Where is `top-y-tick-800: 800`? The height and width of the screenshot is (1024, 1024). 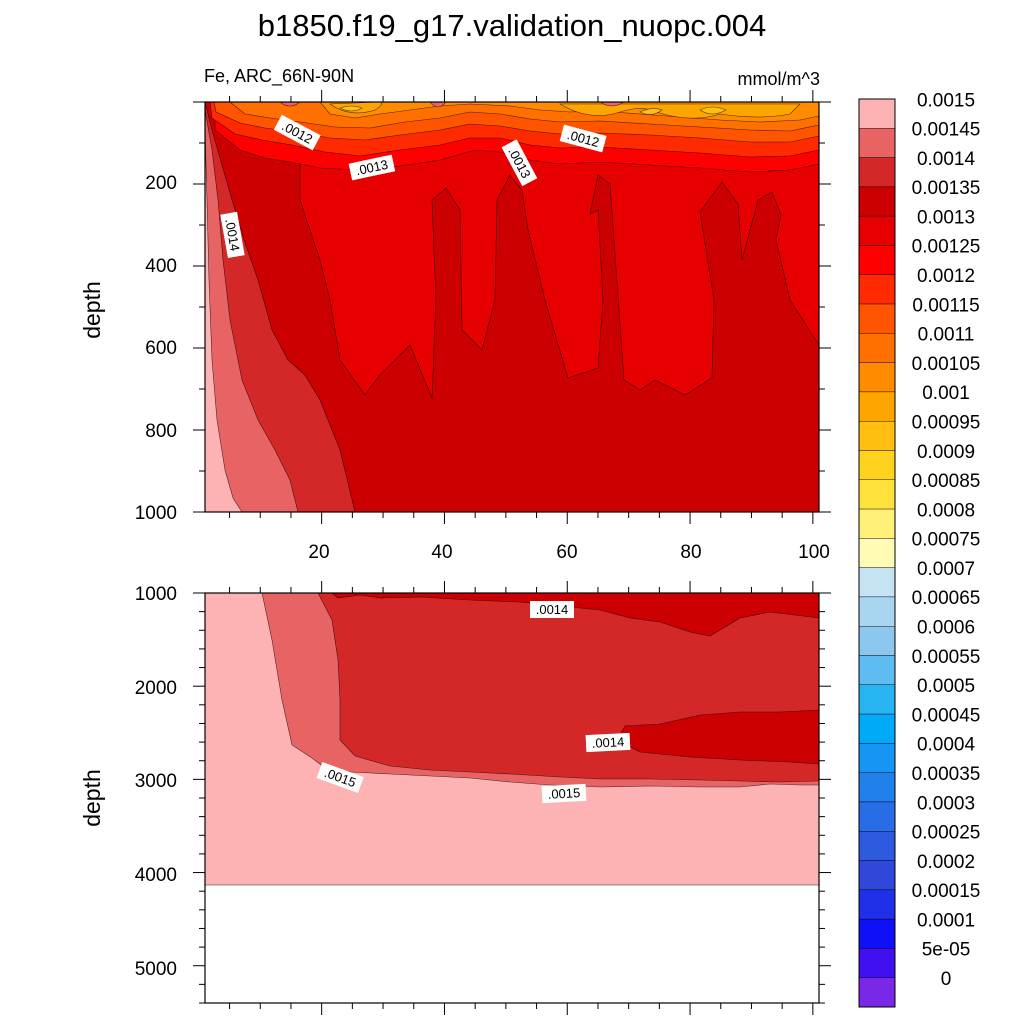 top-y-tick-800: 800 is located at coordinates (161, 431).